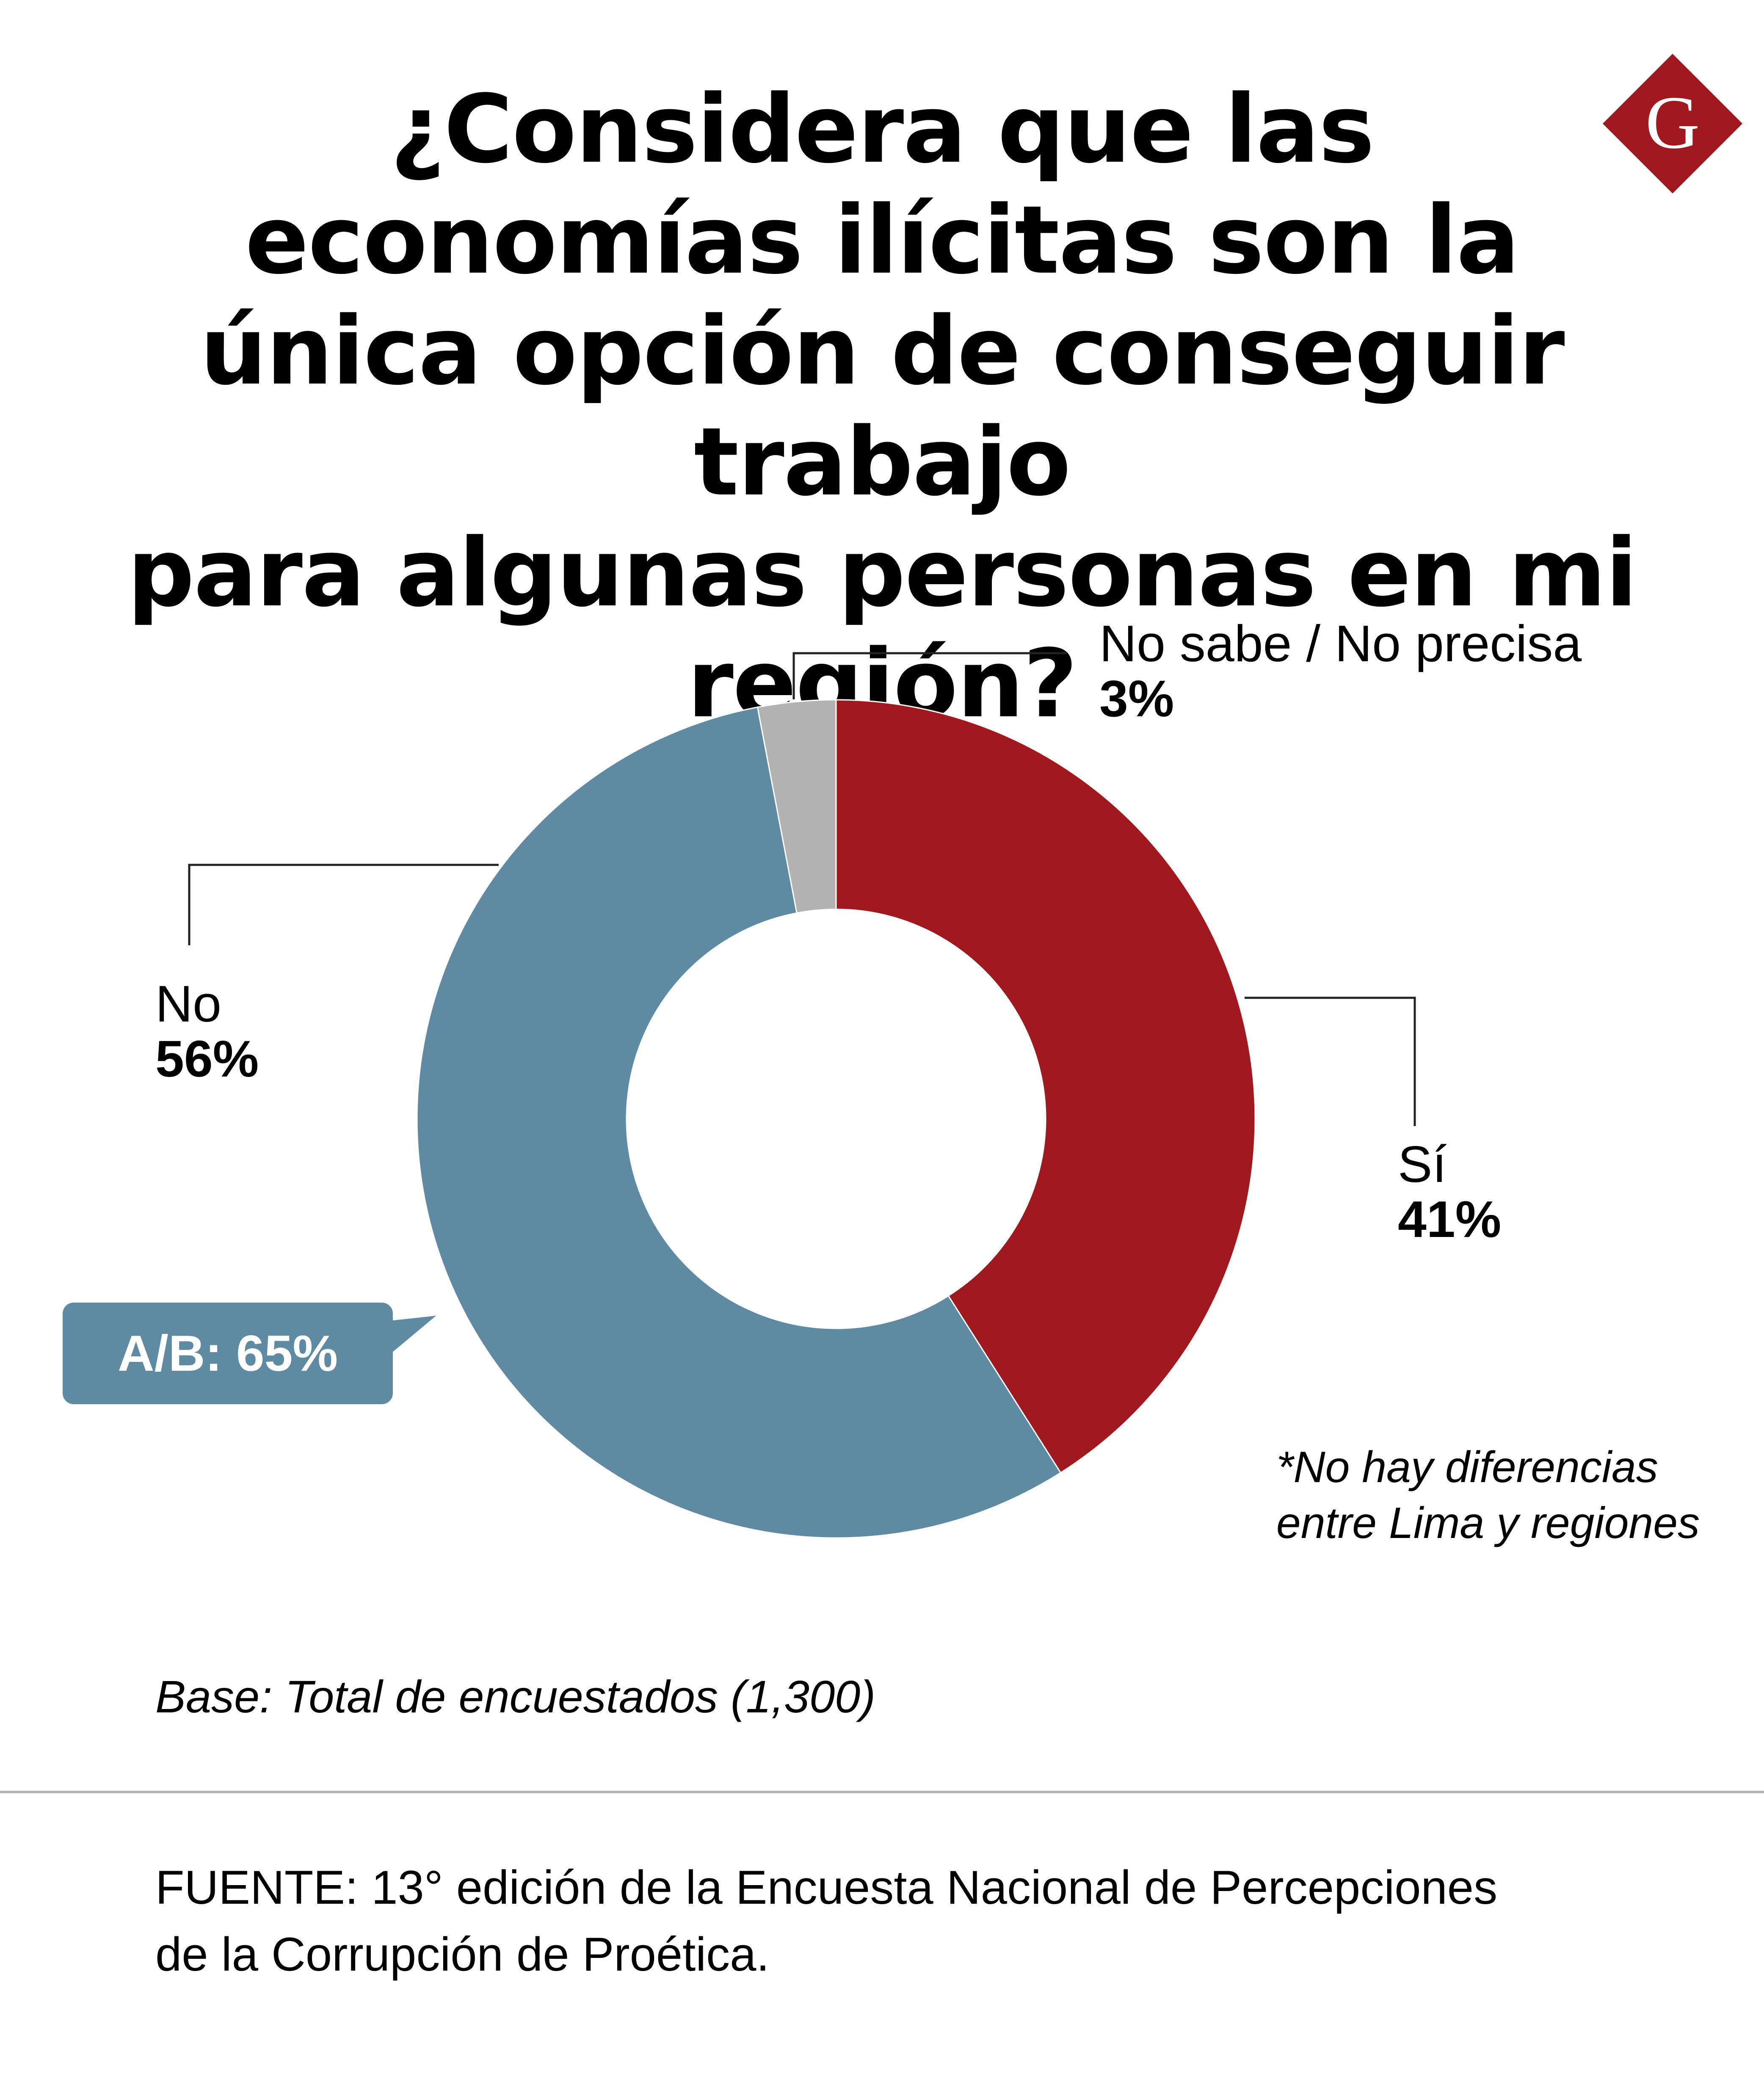 The height and width of the screenshot is (2090, 1764). What do you see at coordinates (1136, 698) in the screenshot?
I see `label-no-sabe-value: 3%` at bounding box center [1136, 698].